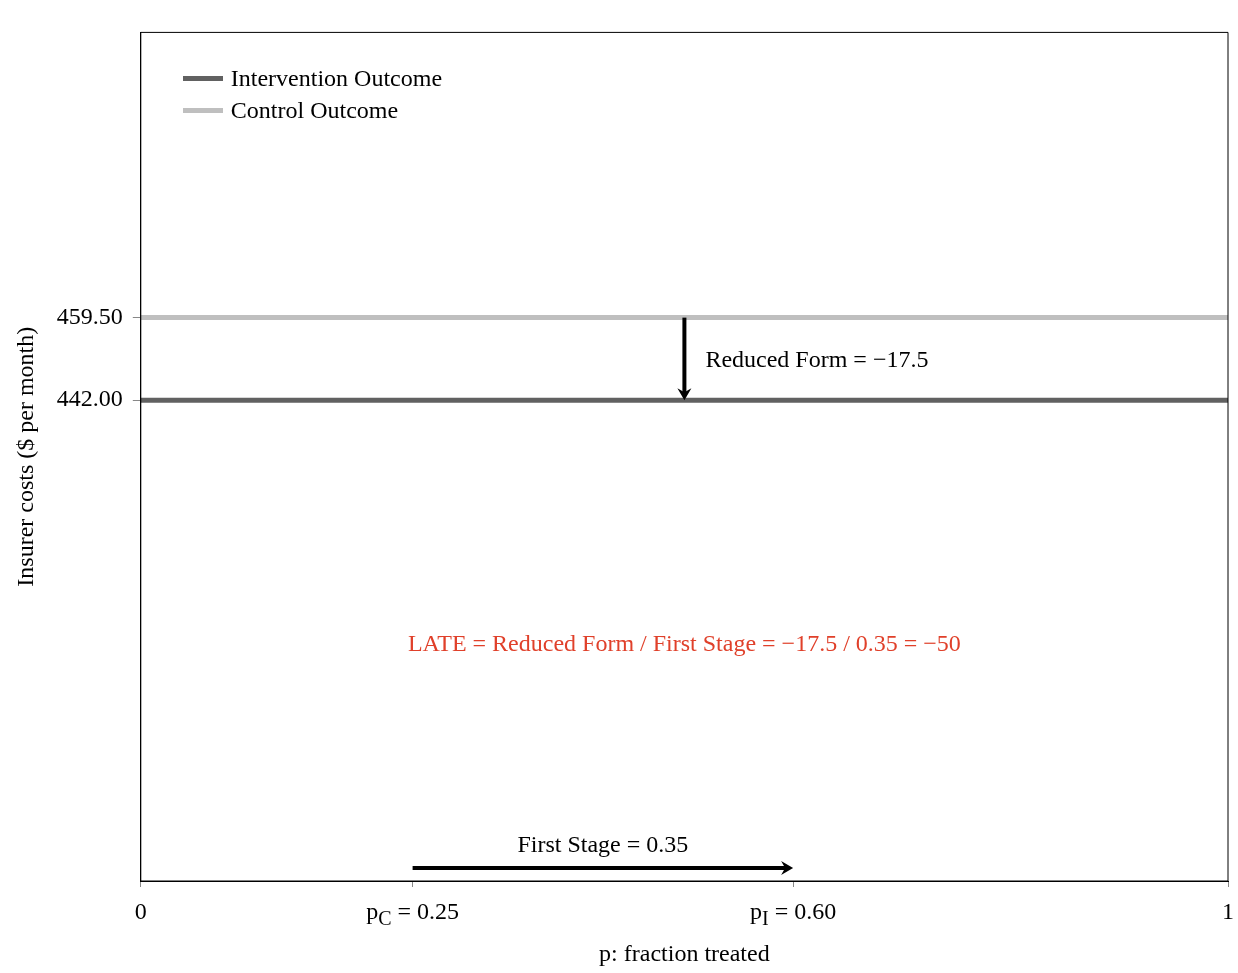  What do you see at coordinates (1228, 911) in the screenshot?
I see `x-tick-label: 1` at bounding box center [1228, 911].